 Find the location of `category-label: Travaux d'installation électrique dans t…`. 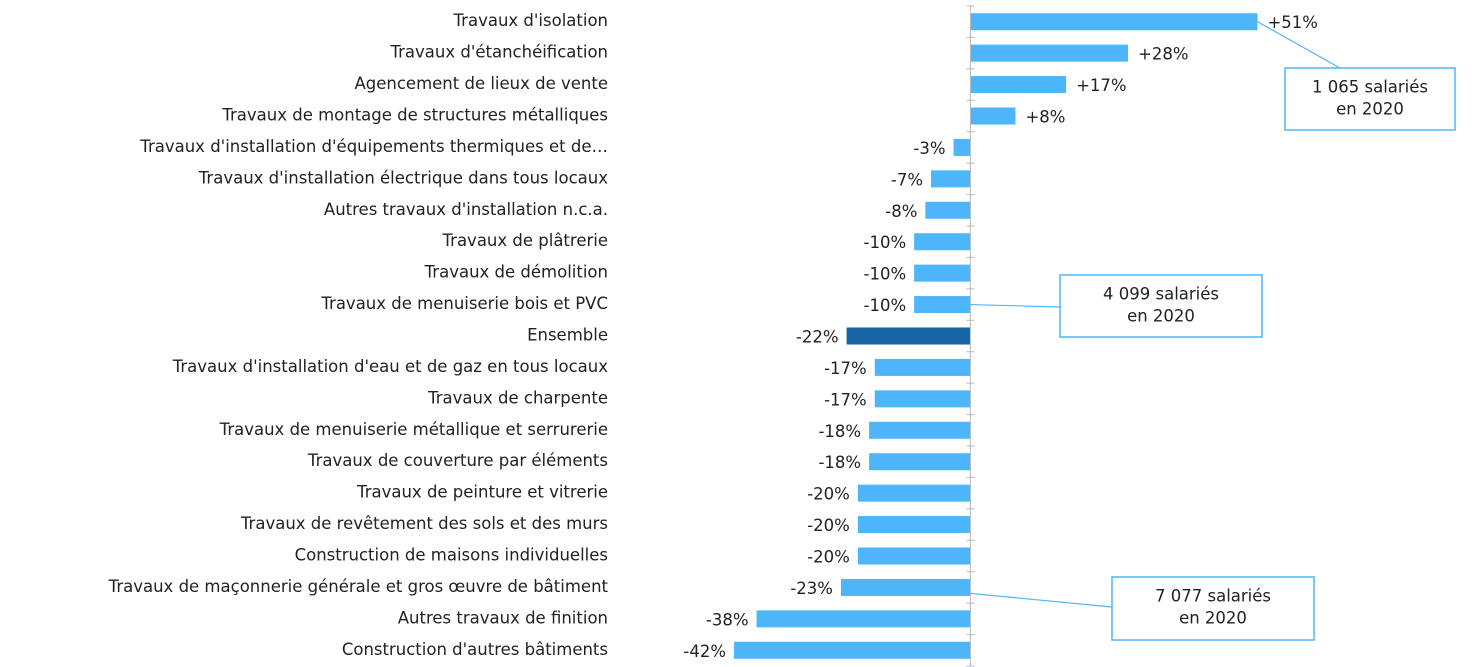

category-label: Travaux d'installation électrique dans t… is located at coordinates (403, 177).